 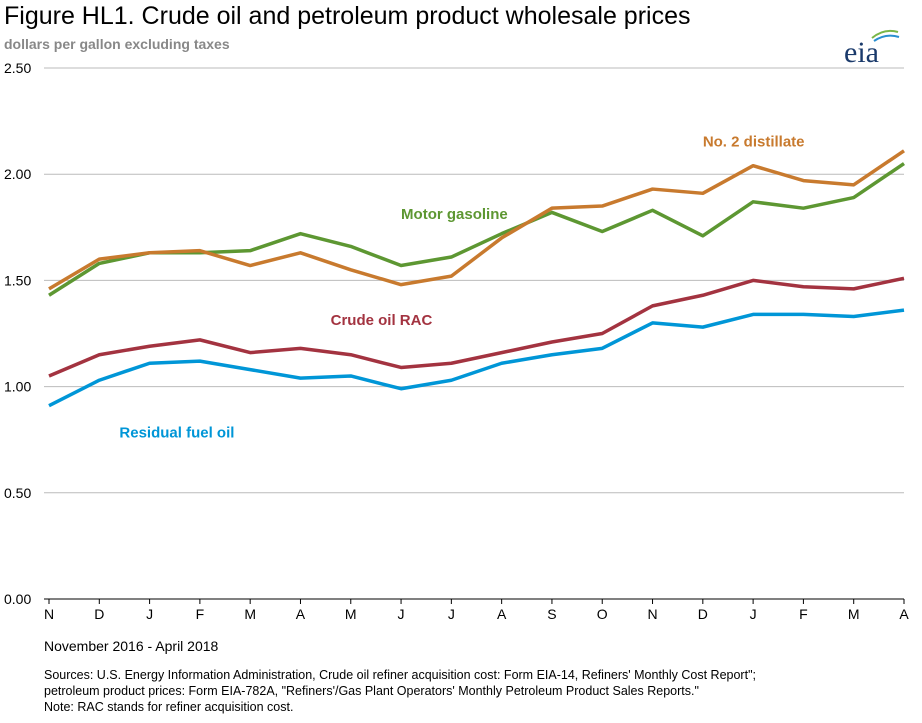 I want to click on y-tick-label: 0.00, so click(x=17, y=599).